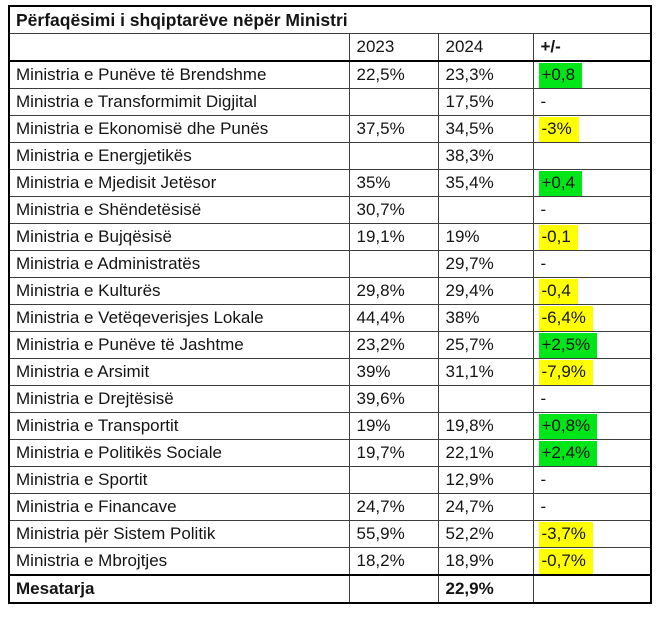 This screenshot has height=636, width=656. I want to click on table-header-row: 2023 2024 +/-, so click(330, 47).